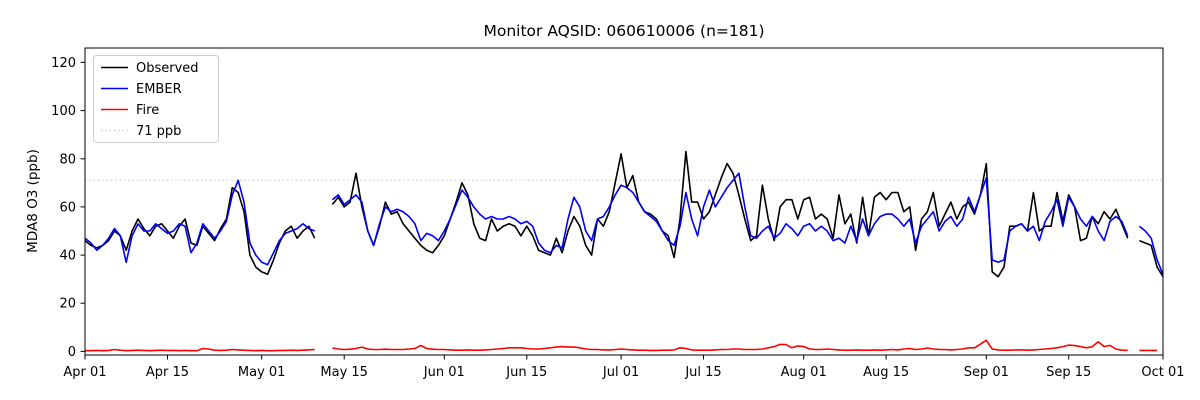  Describe the element at coordinates (886, 372) in the screenshot. I see `x-tick-label: Aug 15` at that location.